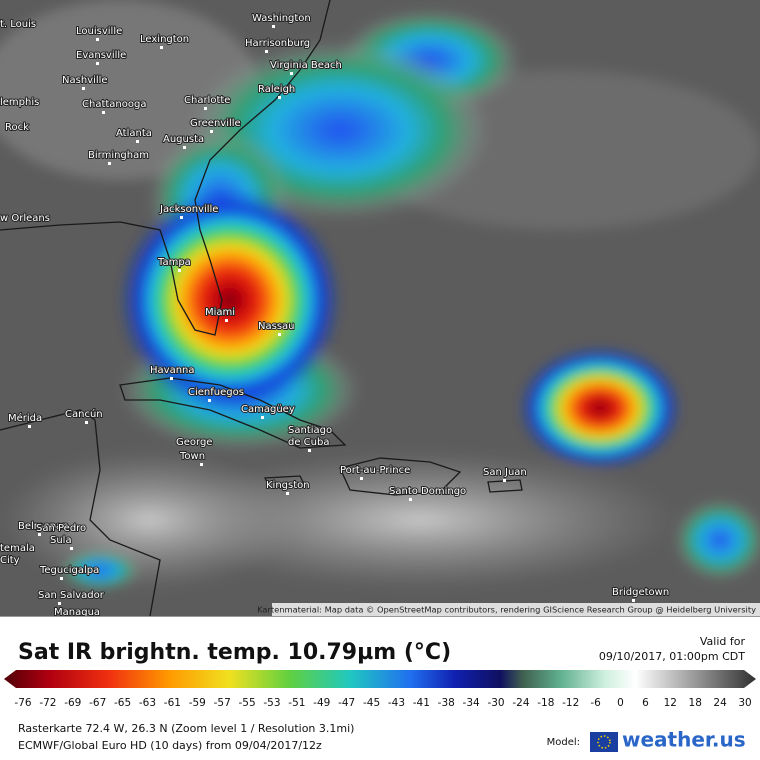 The width and height of the screenshot is (760, 760). Describe the element at coordinates (520, 703) in the screenshot. I see `color-bar-tick-label: -24` at that location.